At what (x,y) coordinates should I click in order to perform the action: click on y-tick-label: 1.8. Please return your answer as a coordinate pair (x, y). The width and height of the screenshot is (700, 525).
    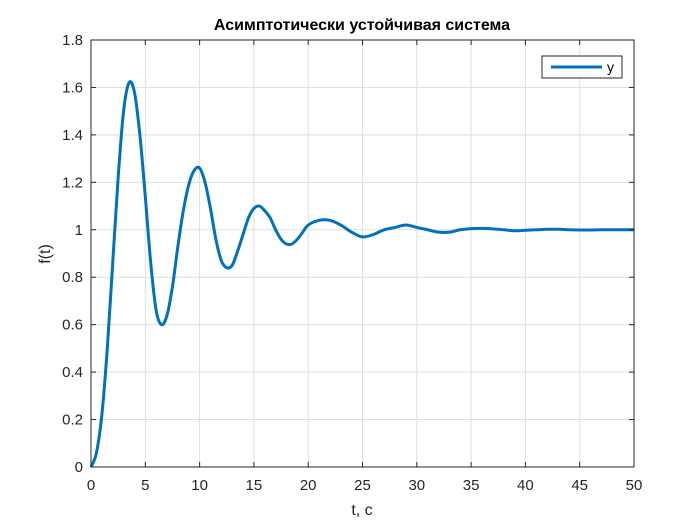
    Looking at the image, I should click on (72, 40).